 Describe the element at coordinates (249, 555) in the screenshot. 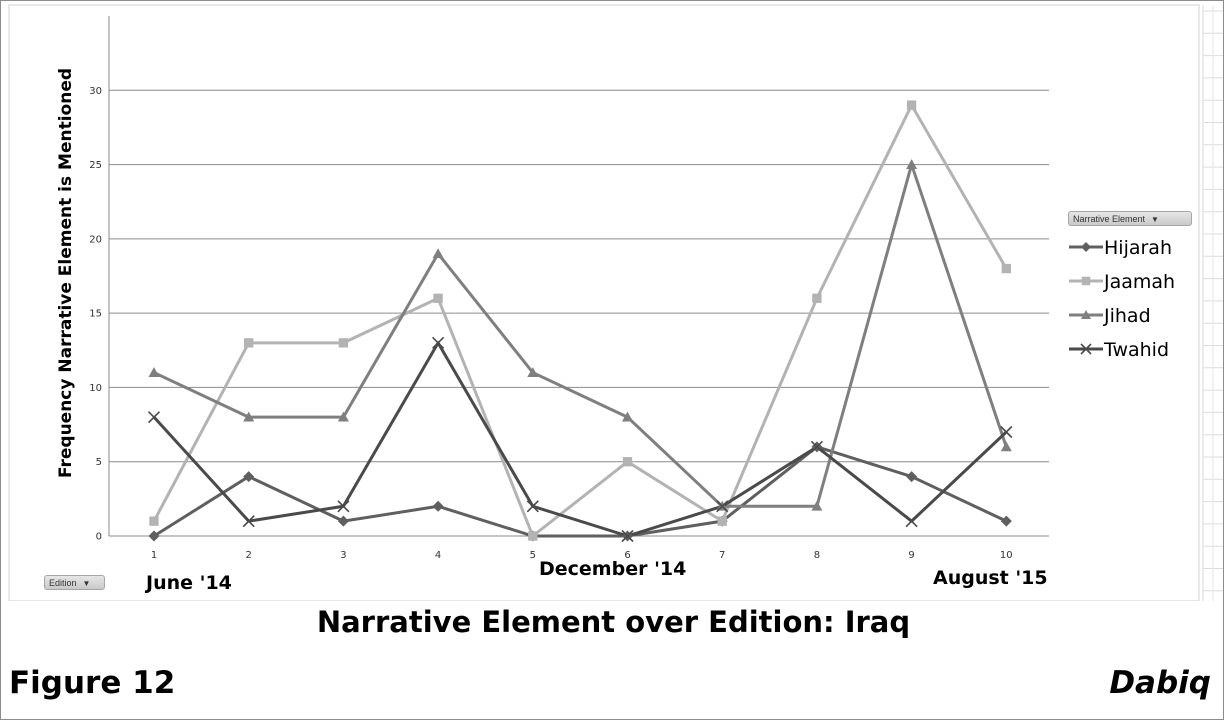

I see `x-tick-label: 2` at that location.